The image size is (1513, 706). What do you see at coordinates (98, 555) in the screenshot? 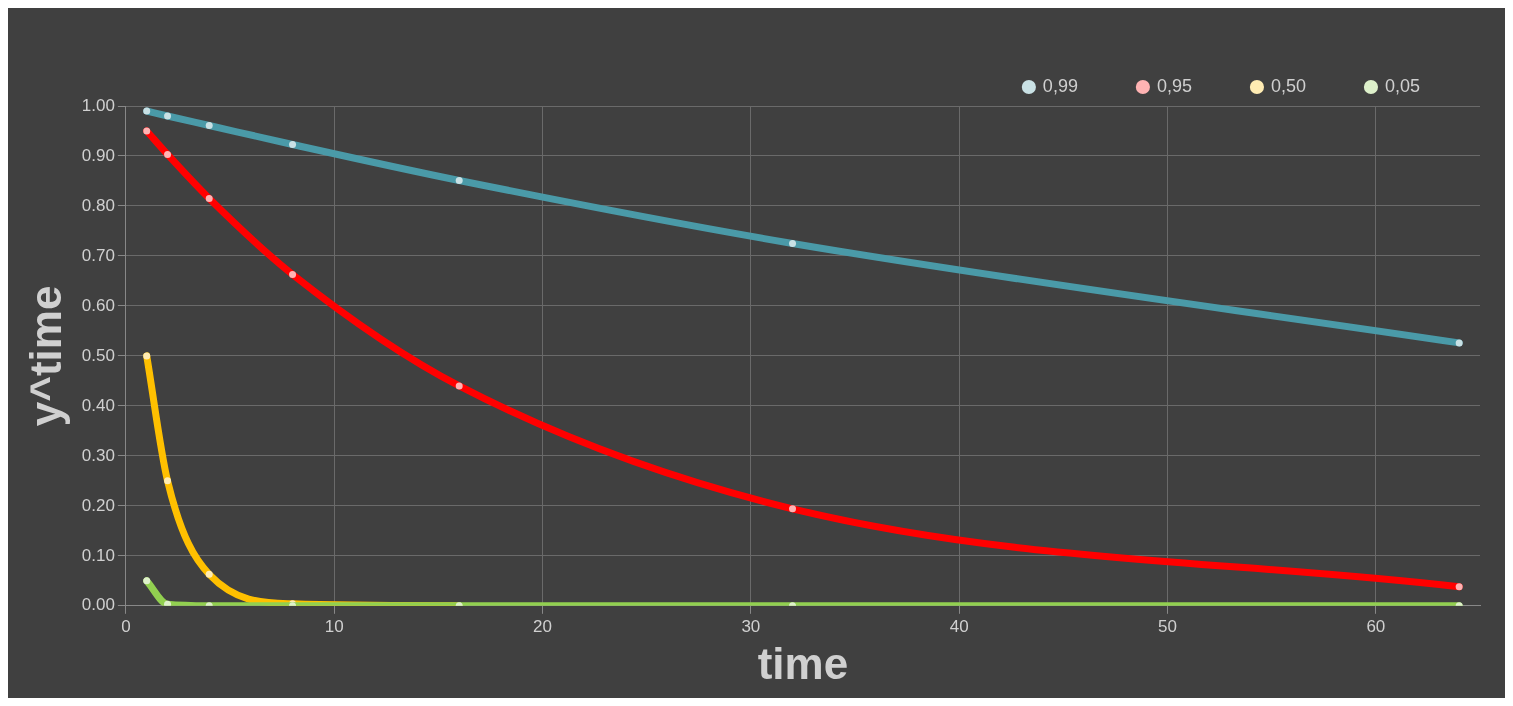
I see `y-tick-label: 0.10` at bounding box center [98, 555].